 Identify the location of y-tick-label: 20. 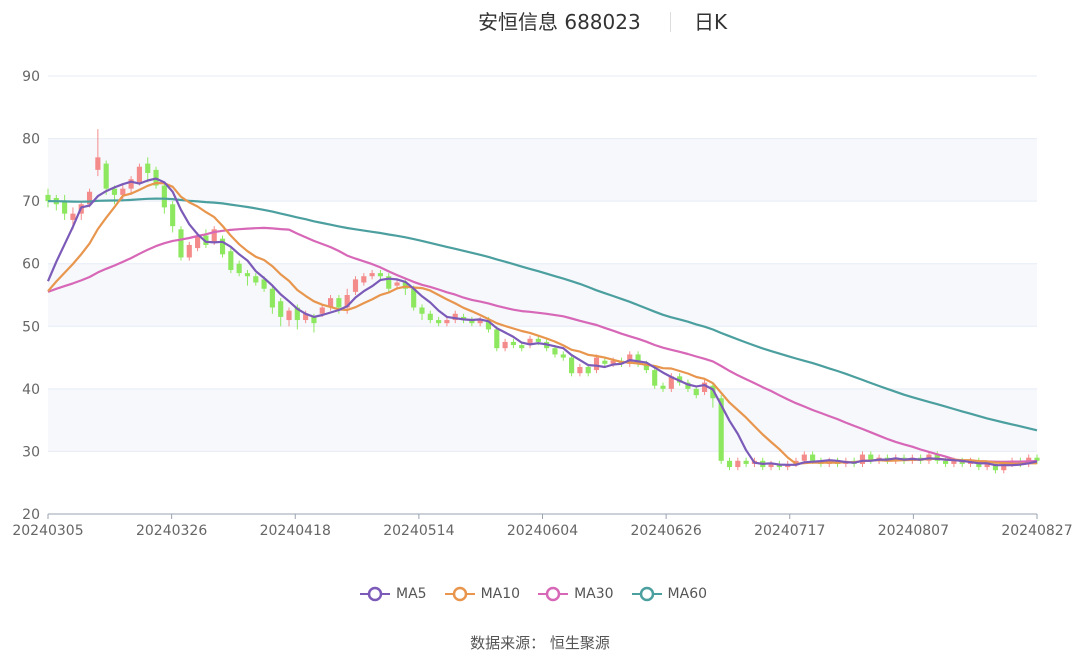
(31, 515).